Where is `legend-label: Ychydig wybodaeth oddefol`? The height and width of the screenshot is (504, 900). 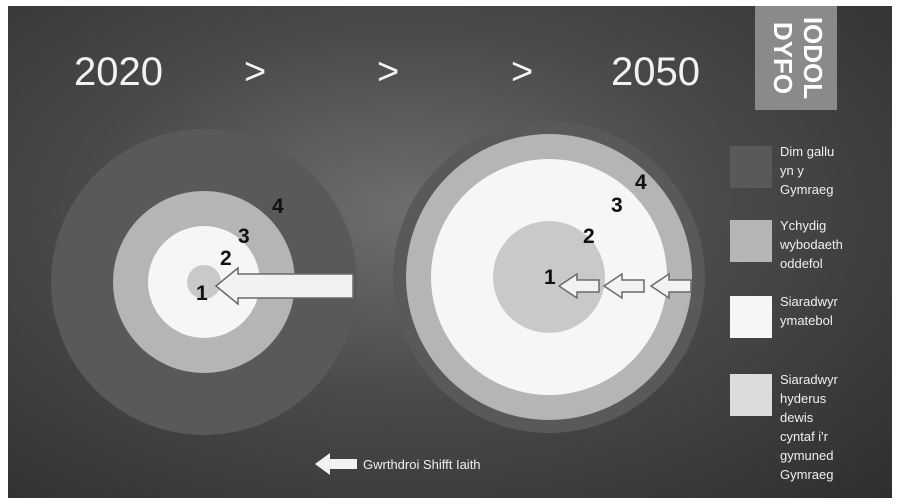
legend-label: Ychydig wybodaeth oddefol is located at coordinates (811, 244).